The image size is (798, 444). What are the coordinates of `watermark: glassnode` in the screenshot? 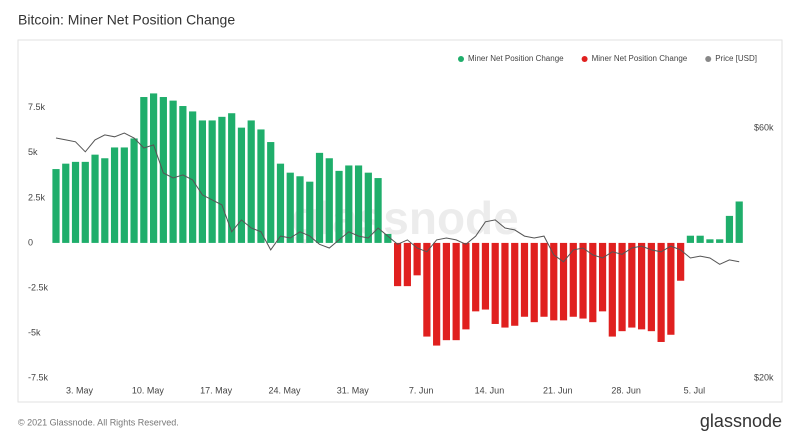 It's located at (405, 218).